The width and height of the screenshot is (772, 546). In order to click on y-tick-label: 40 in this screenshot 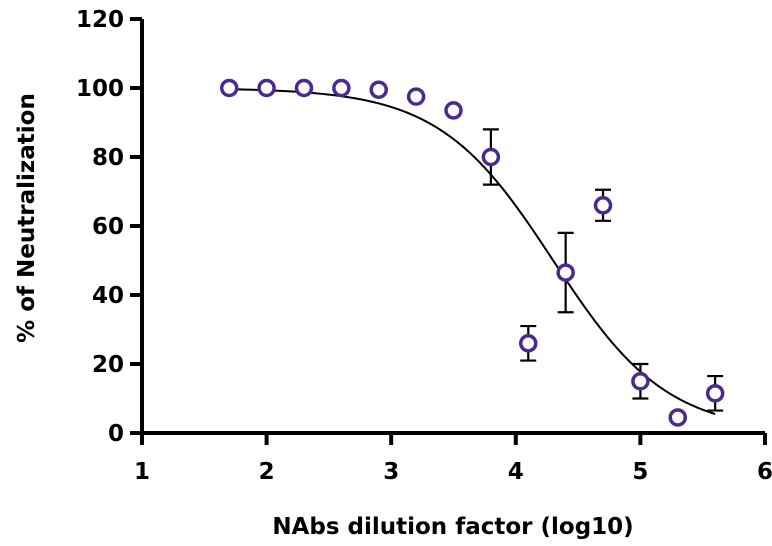, I will do `click(108, 296)`.